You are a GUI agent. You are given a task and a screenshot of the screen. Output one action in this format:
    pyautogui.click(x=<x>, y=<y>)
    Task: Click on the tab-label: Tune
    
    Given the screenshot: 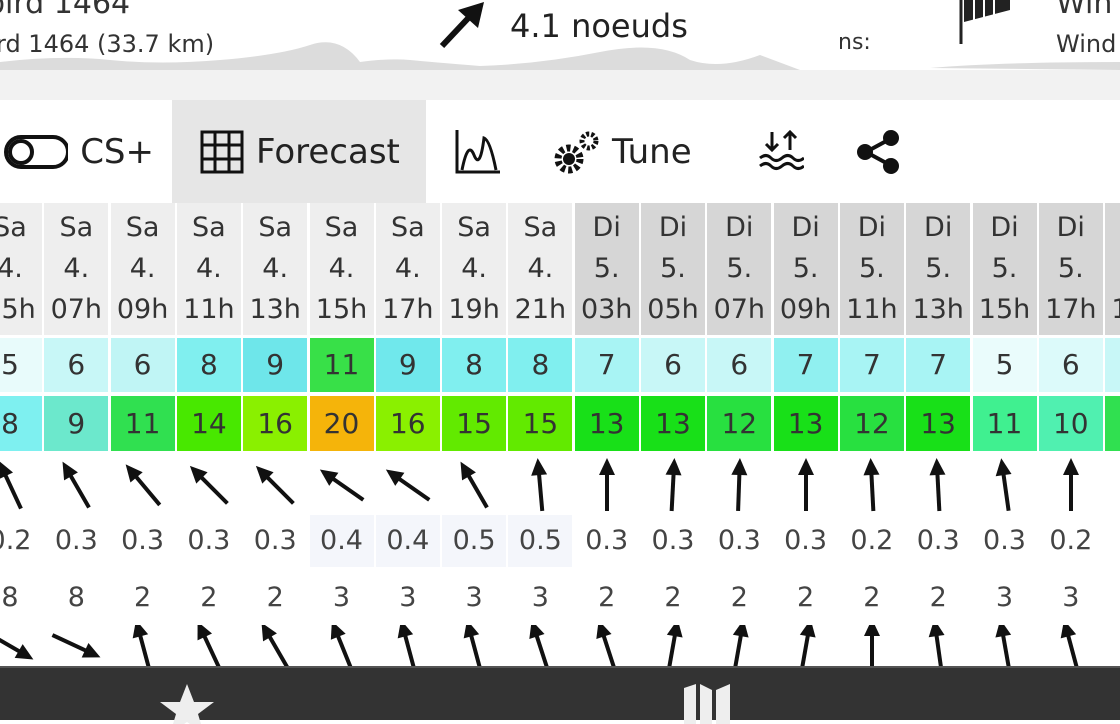 What is the action you would take?
    pyautogui.click(x=652, y=151)
    